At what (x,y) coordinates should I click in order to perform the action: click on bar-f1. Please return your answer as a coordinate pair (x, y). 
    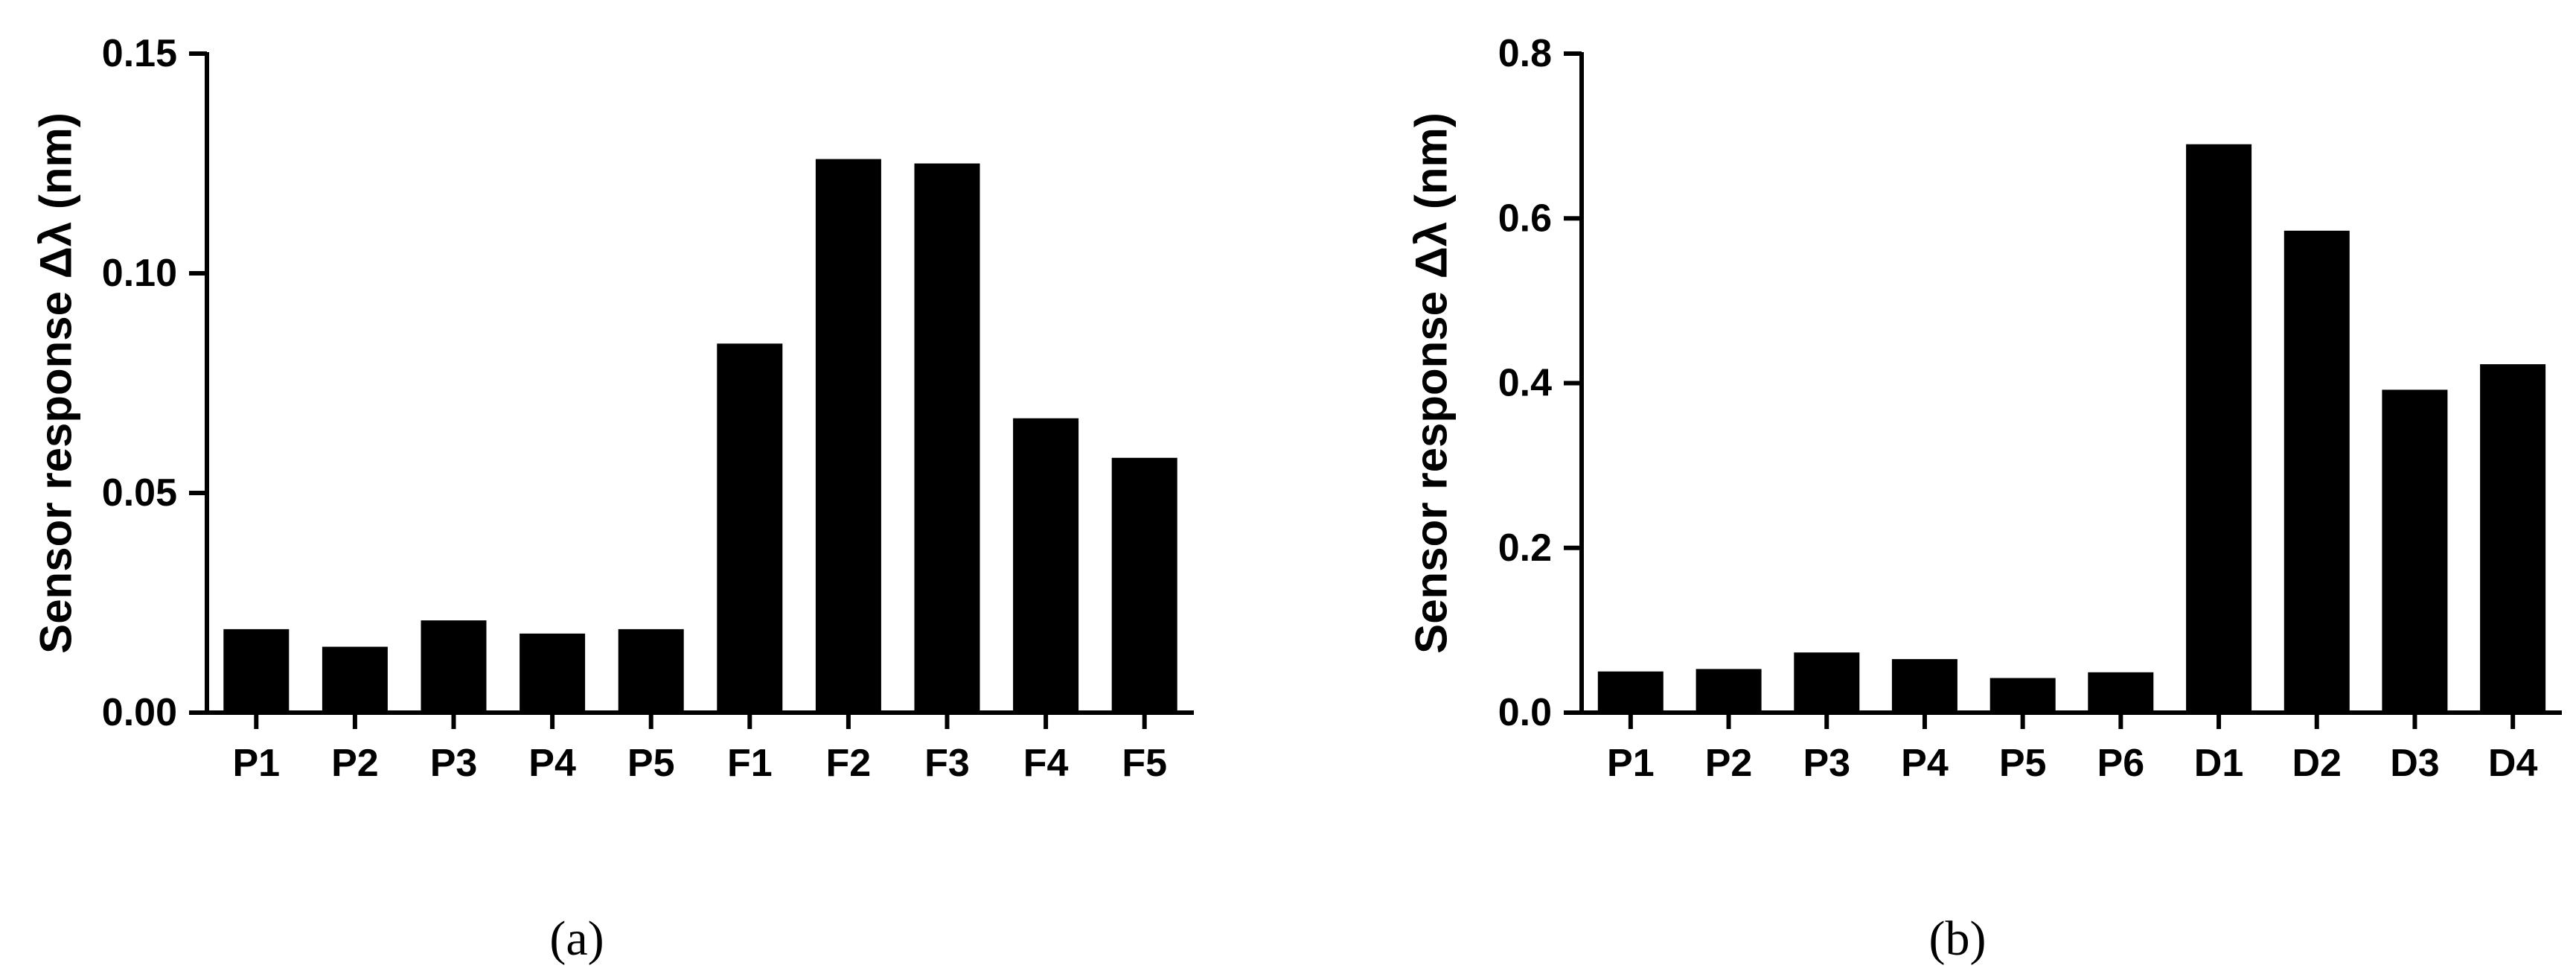
    Looking at the image, I should click on (750, 528).